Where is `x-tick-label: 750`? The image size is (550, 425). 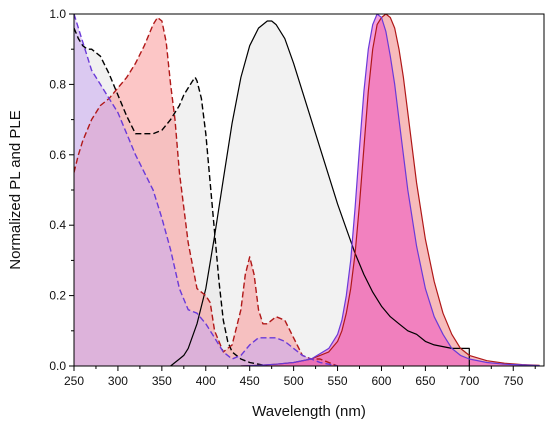
x-tick-label: 750 is located at coordinates (513, 381).